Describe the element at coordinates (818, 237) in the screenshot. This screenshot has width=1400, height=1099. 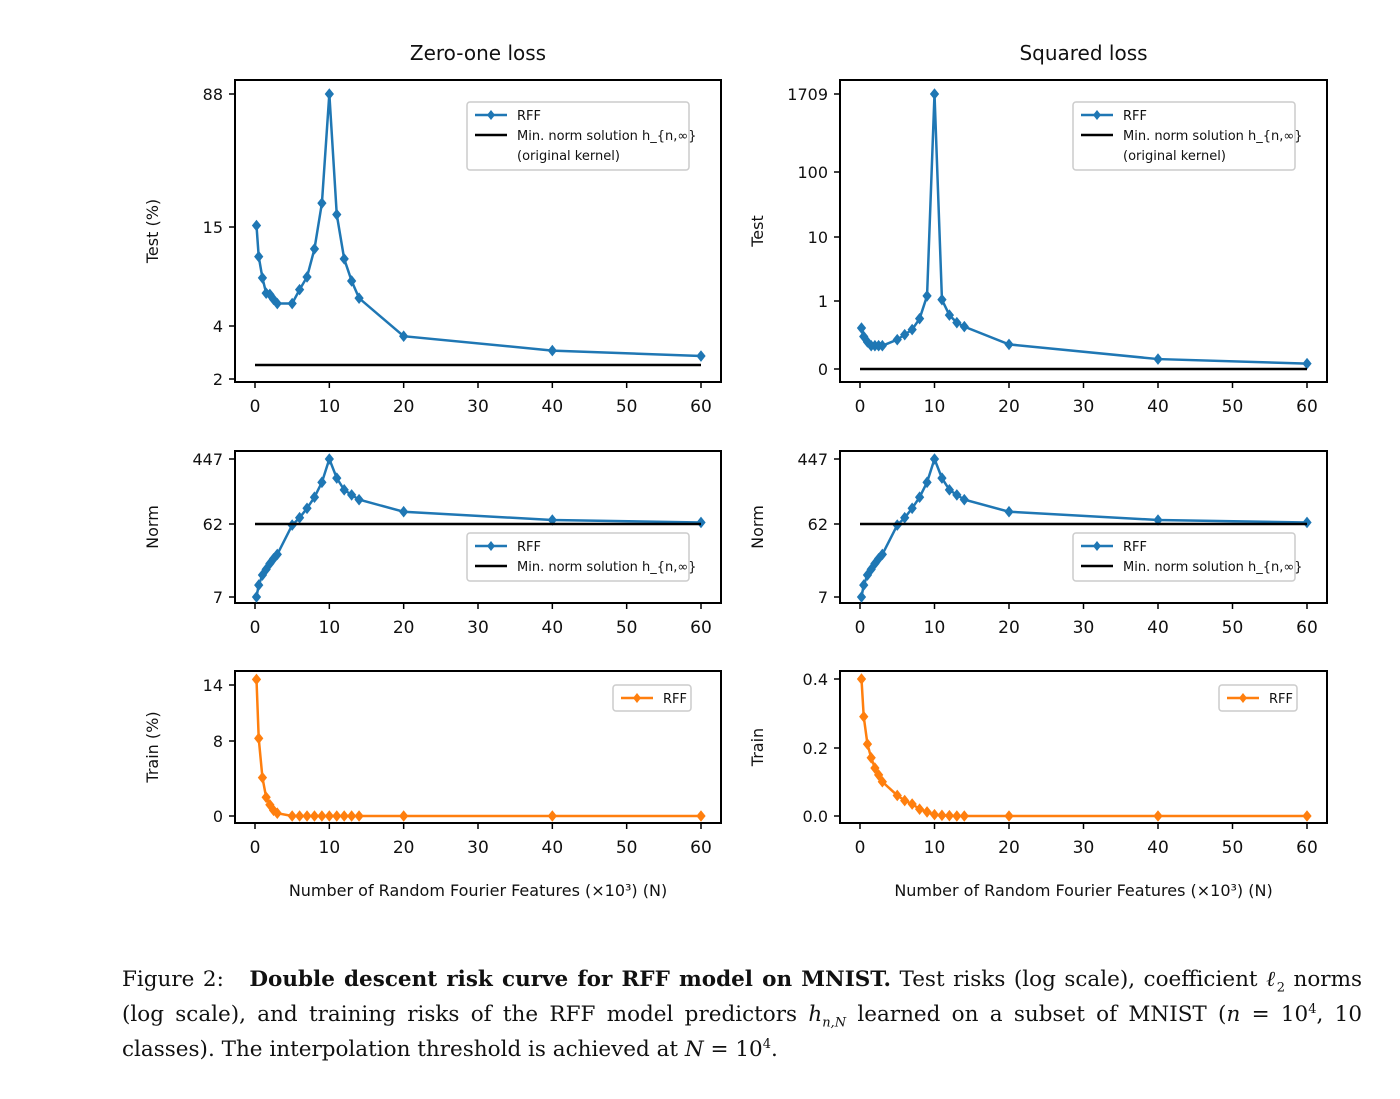
I see `y-tick-label: 10` at that location.